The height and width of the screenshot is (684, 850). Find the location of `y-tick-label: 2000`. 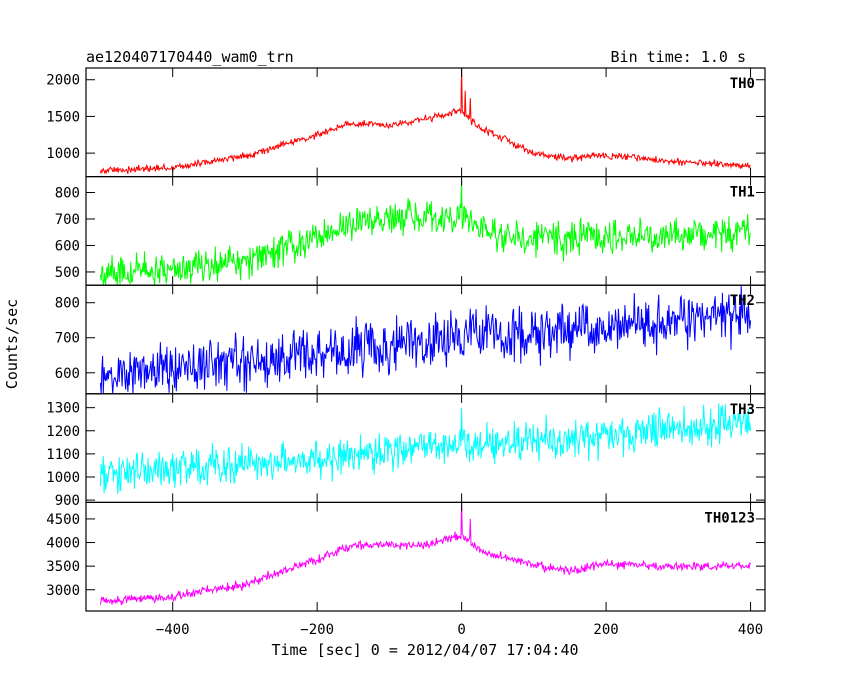

y-tick-label: 2000 is located at coordinates (63, 81).